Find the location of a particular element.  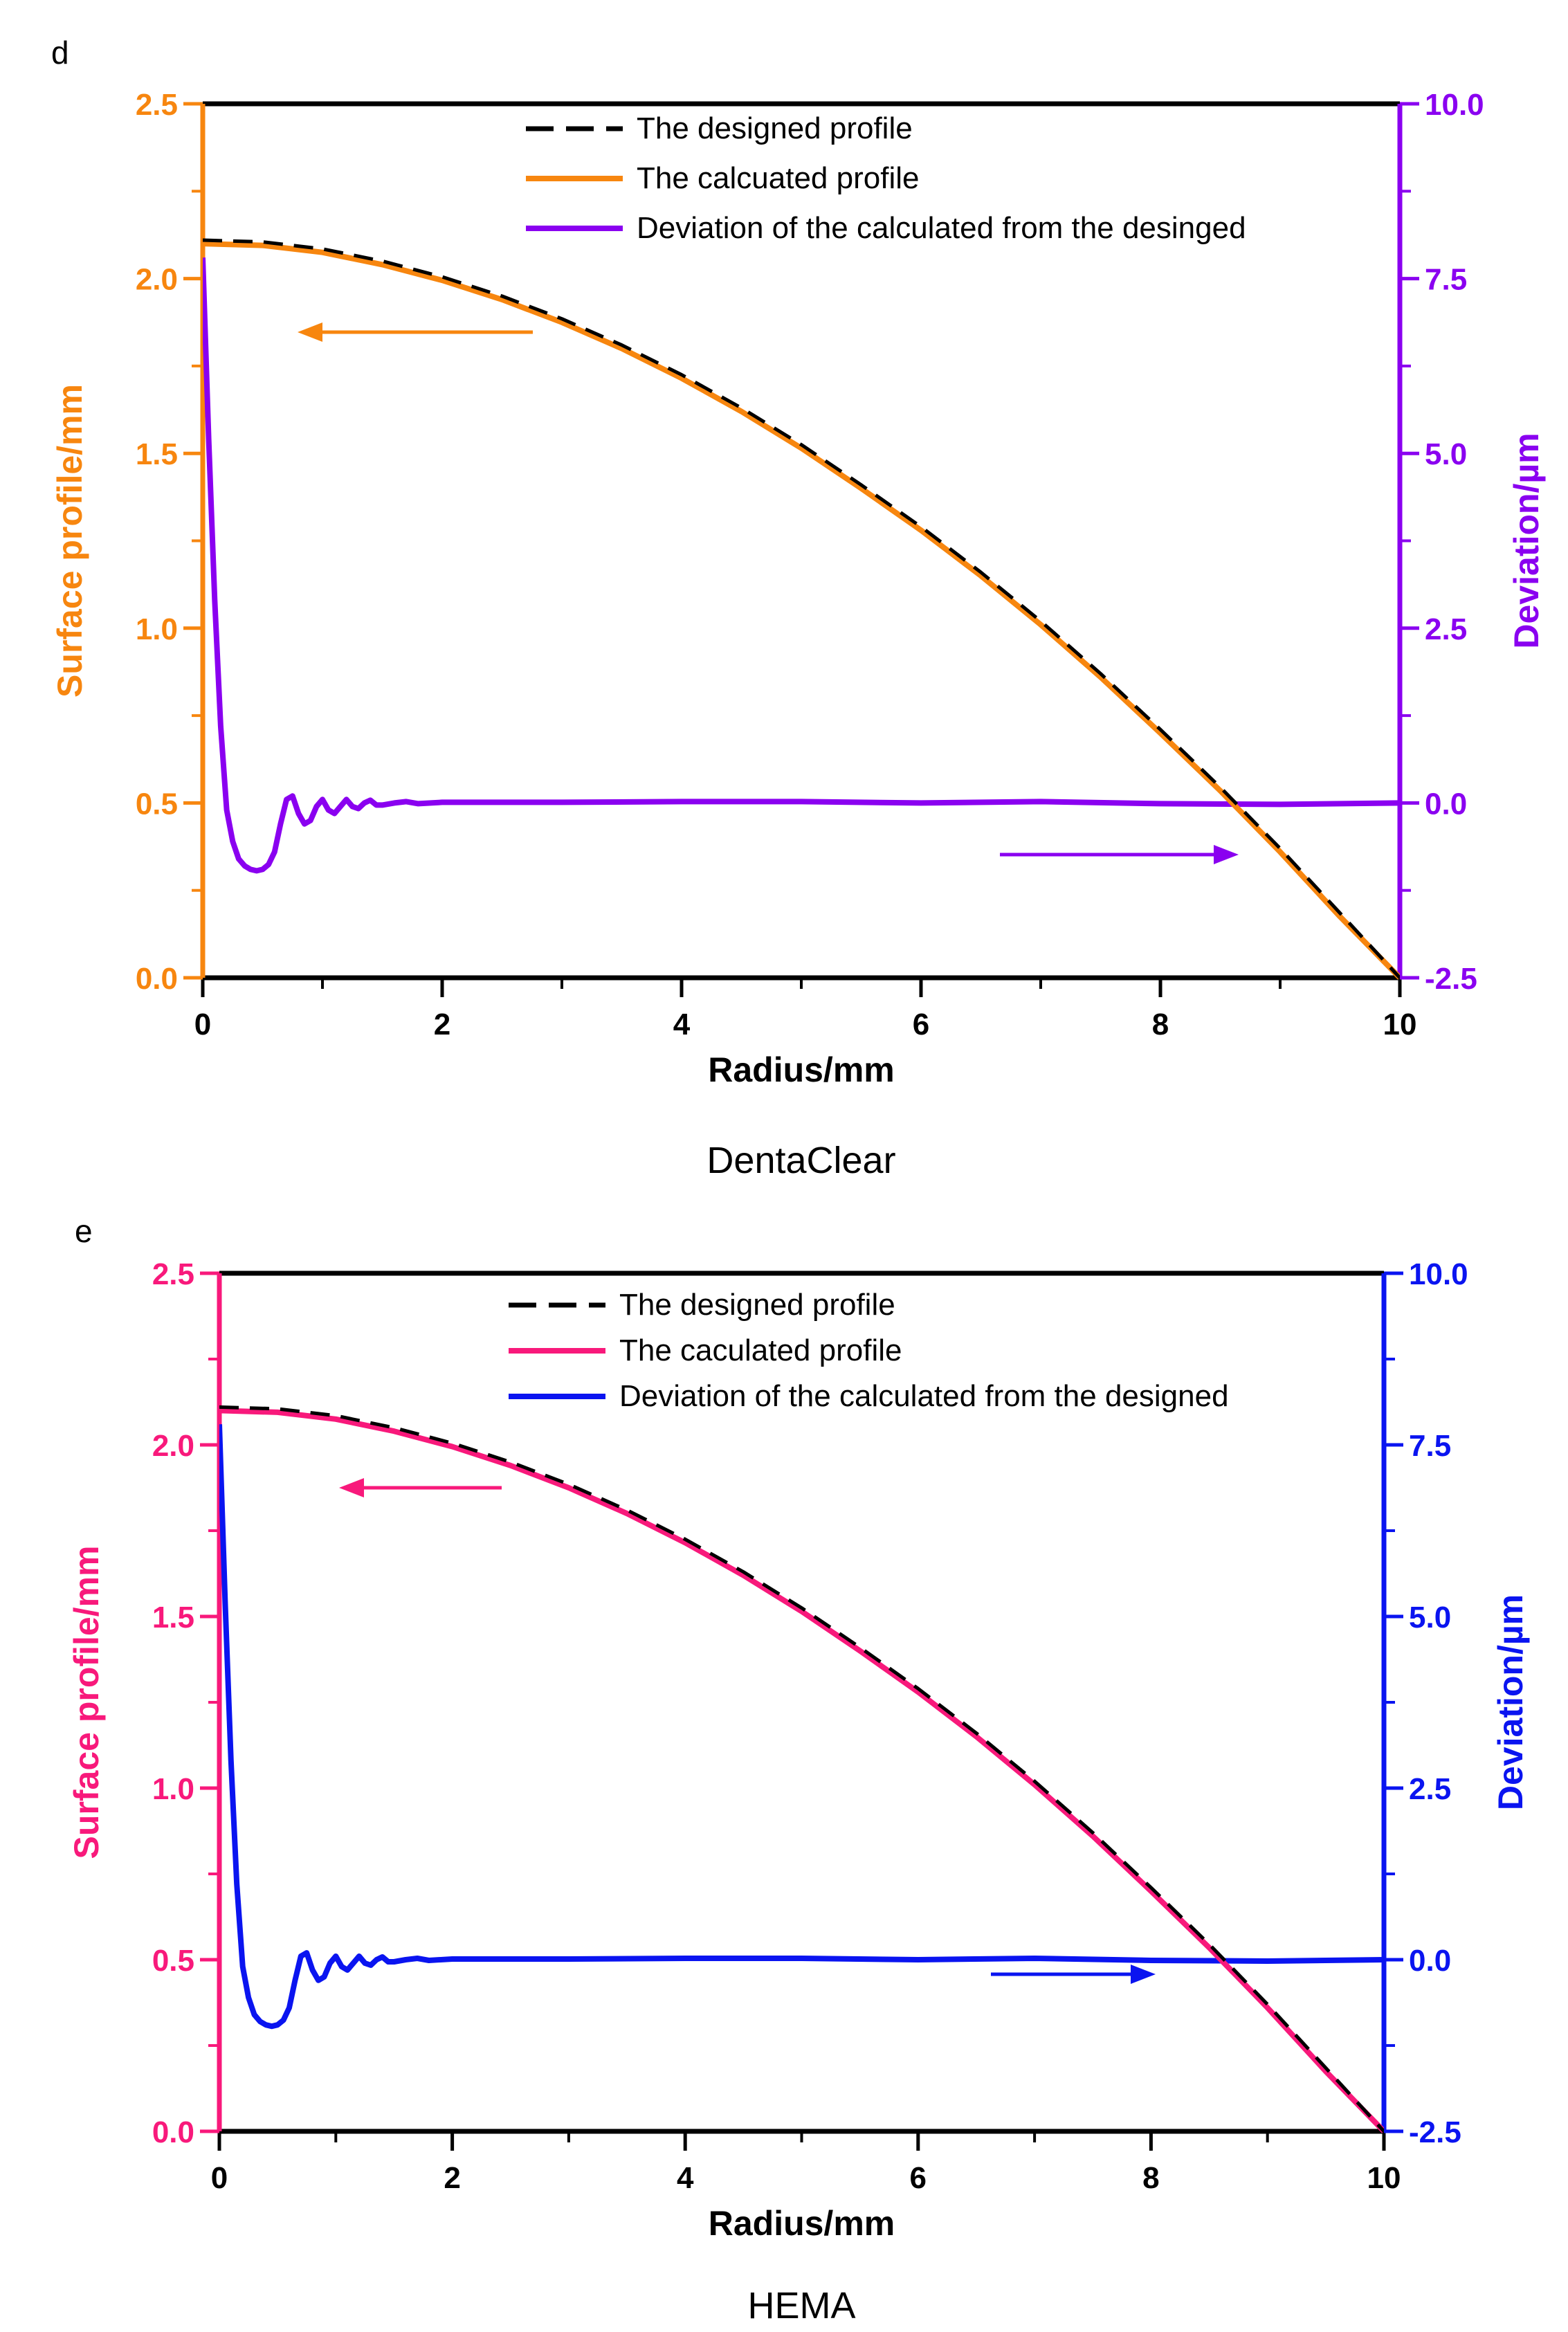

panel-letter: e is located at coordinates (84, 1231).